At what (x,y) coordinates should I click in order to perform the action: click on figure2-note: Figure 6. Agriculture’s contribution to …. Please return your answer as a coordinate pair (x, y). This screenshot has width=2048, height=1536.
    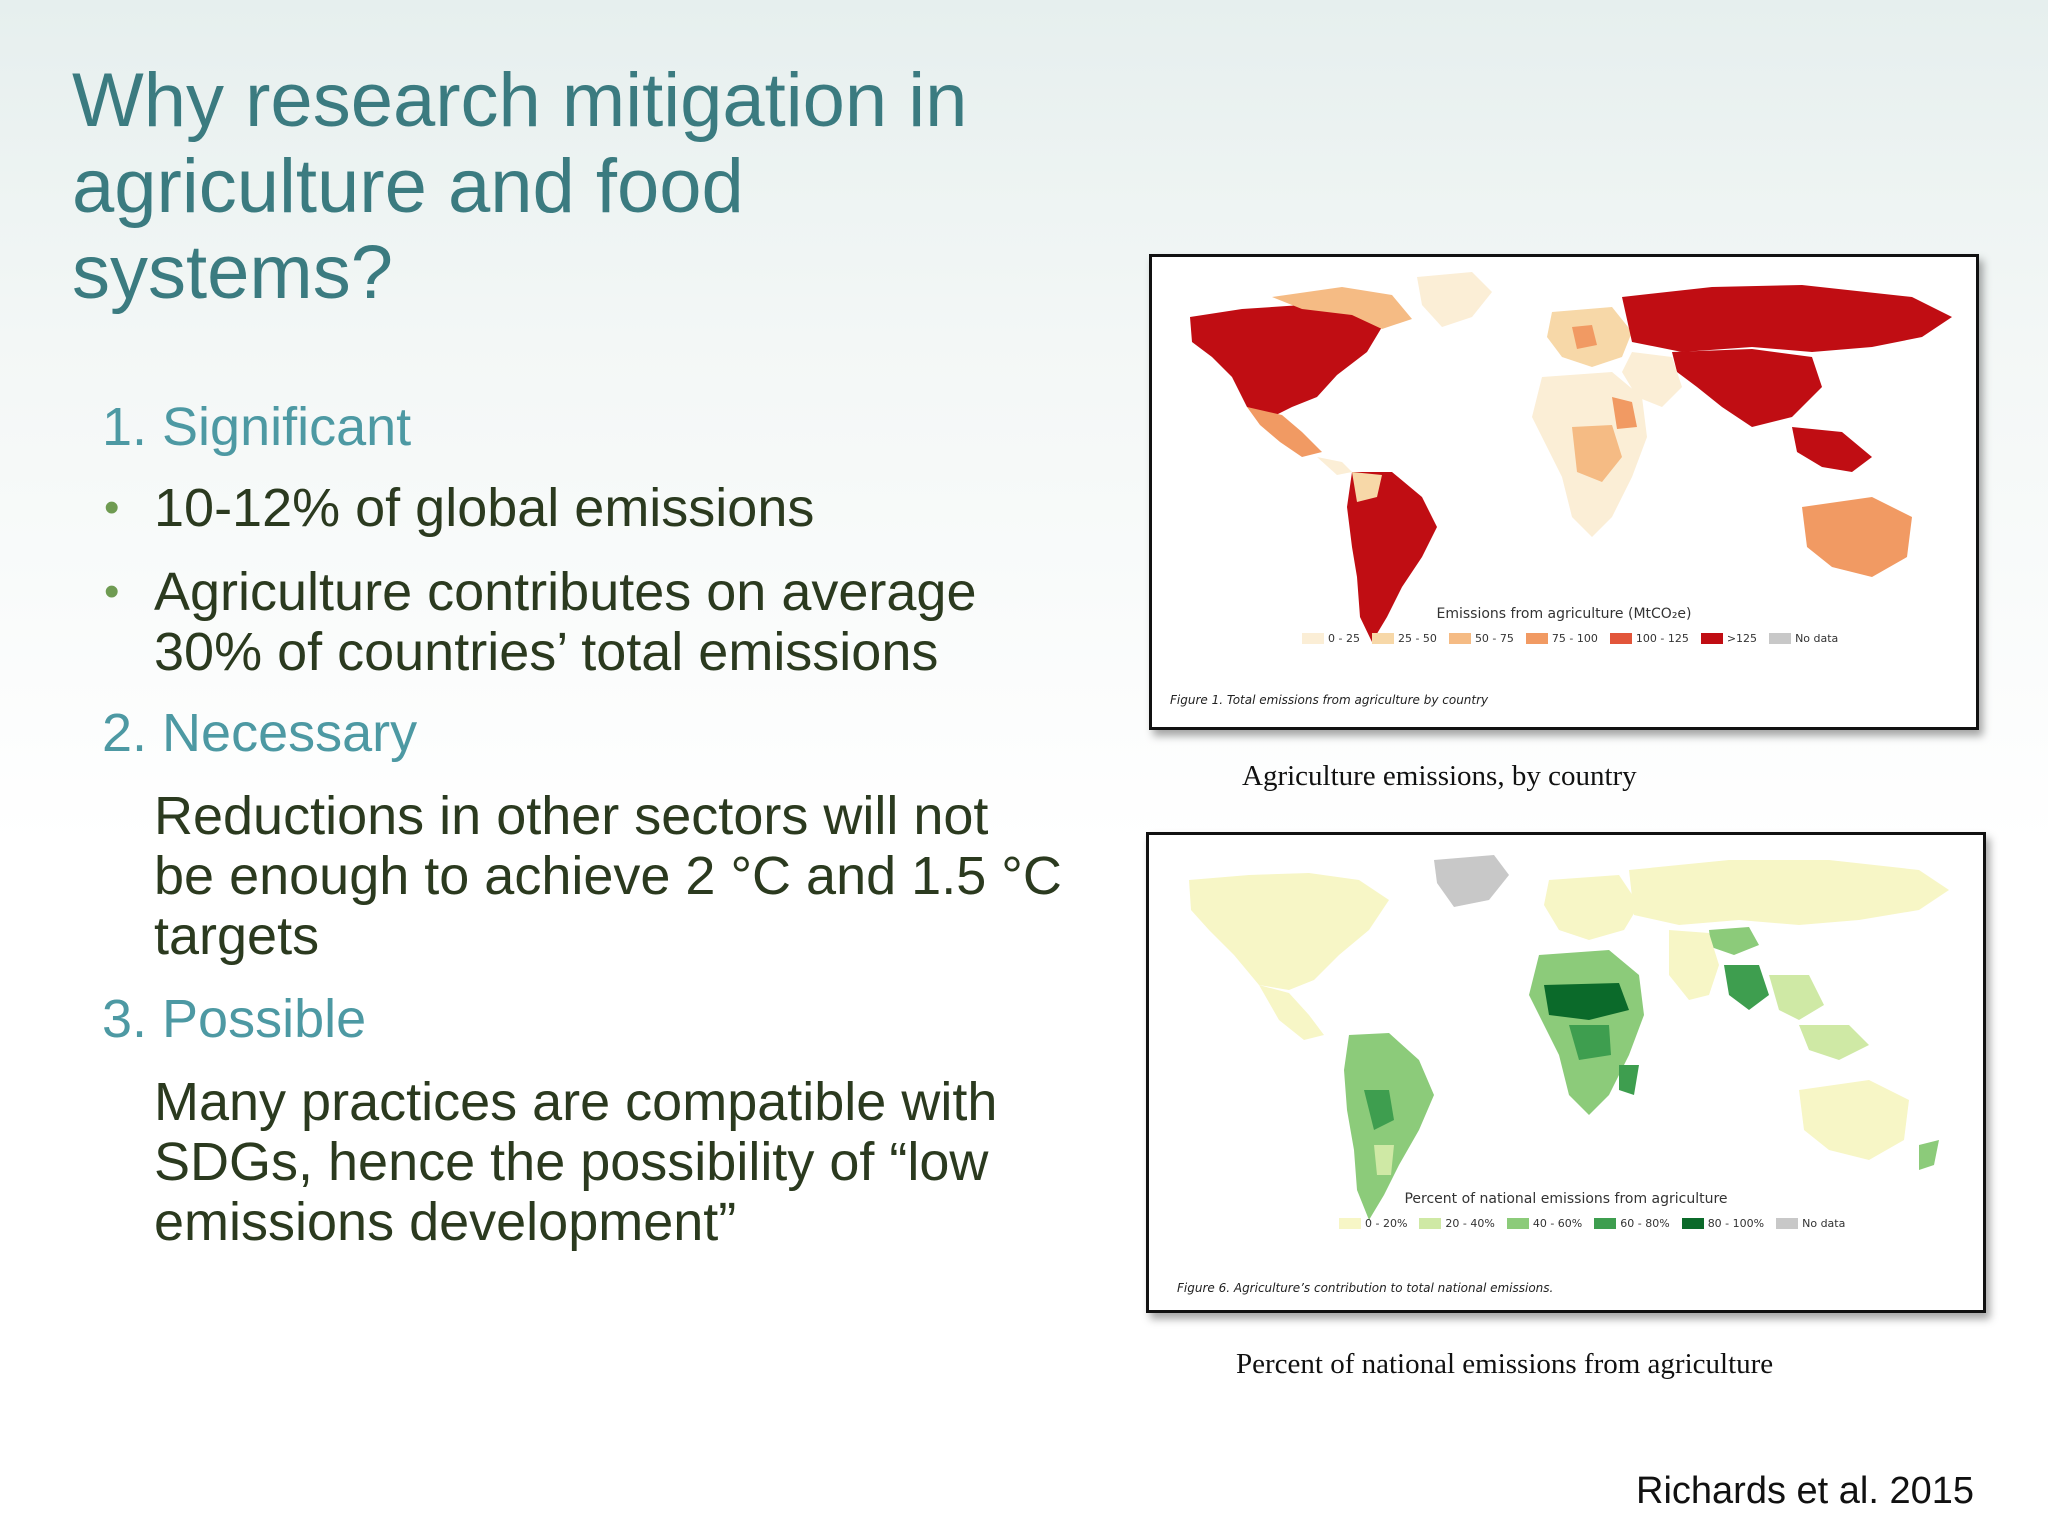
    Looking at the image, I should click on (1365, 1288).